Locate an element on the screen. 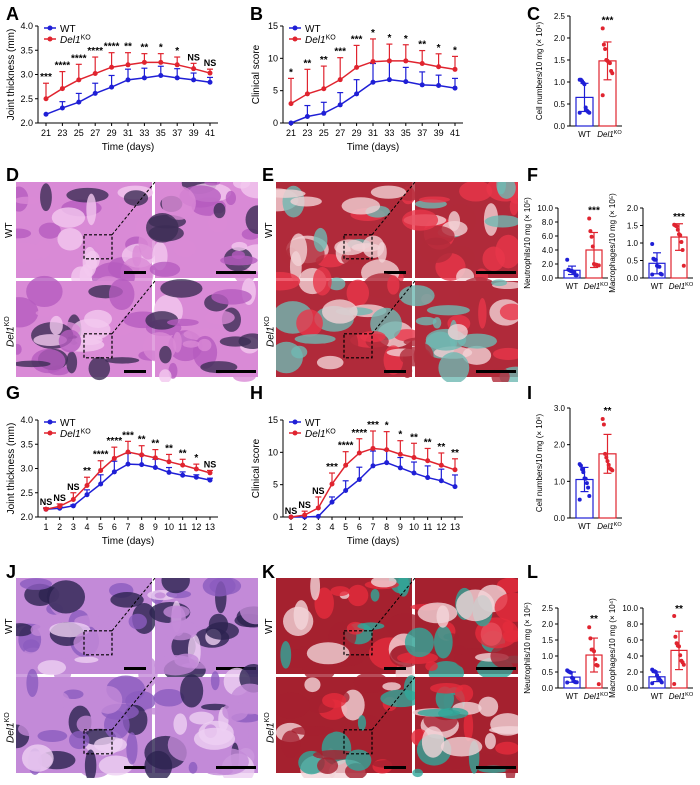  x-tick-label: 35 is located at coordinates (161, 133).